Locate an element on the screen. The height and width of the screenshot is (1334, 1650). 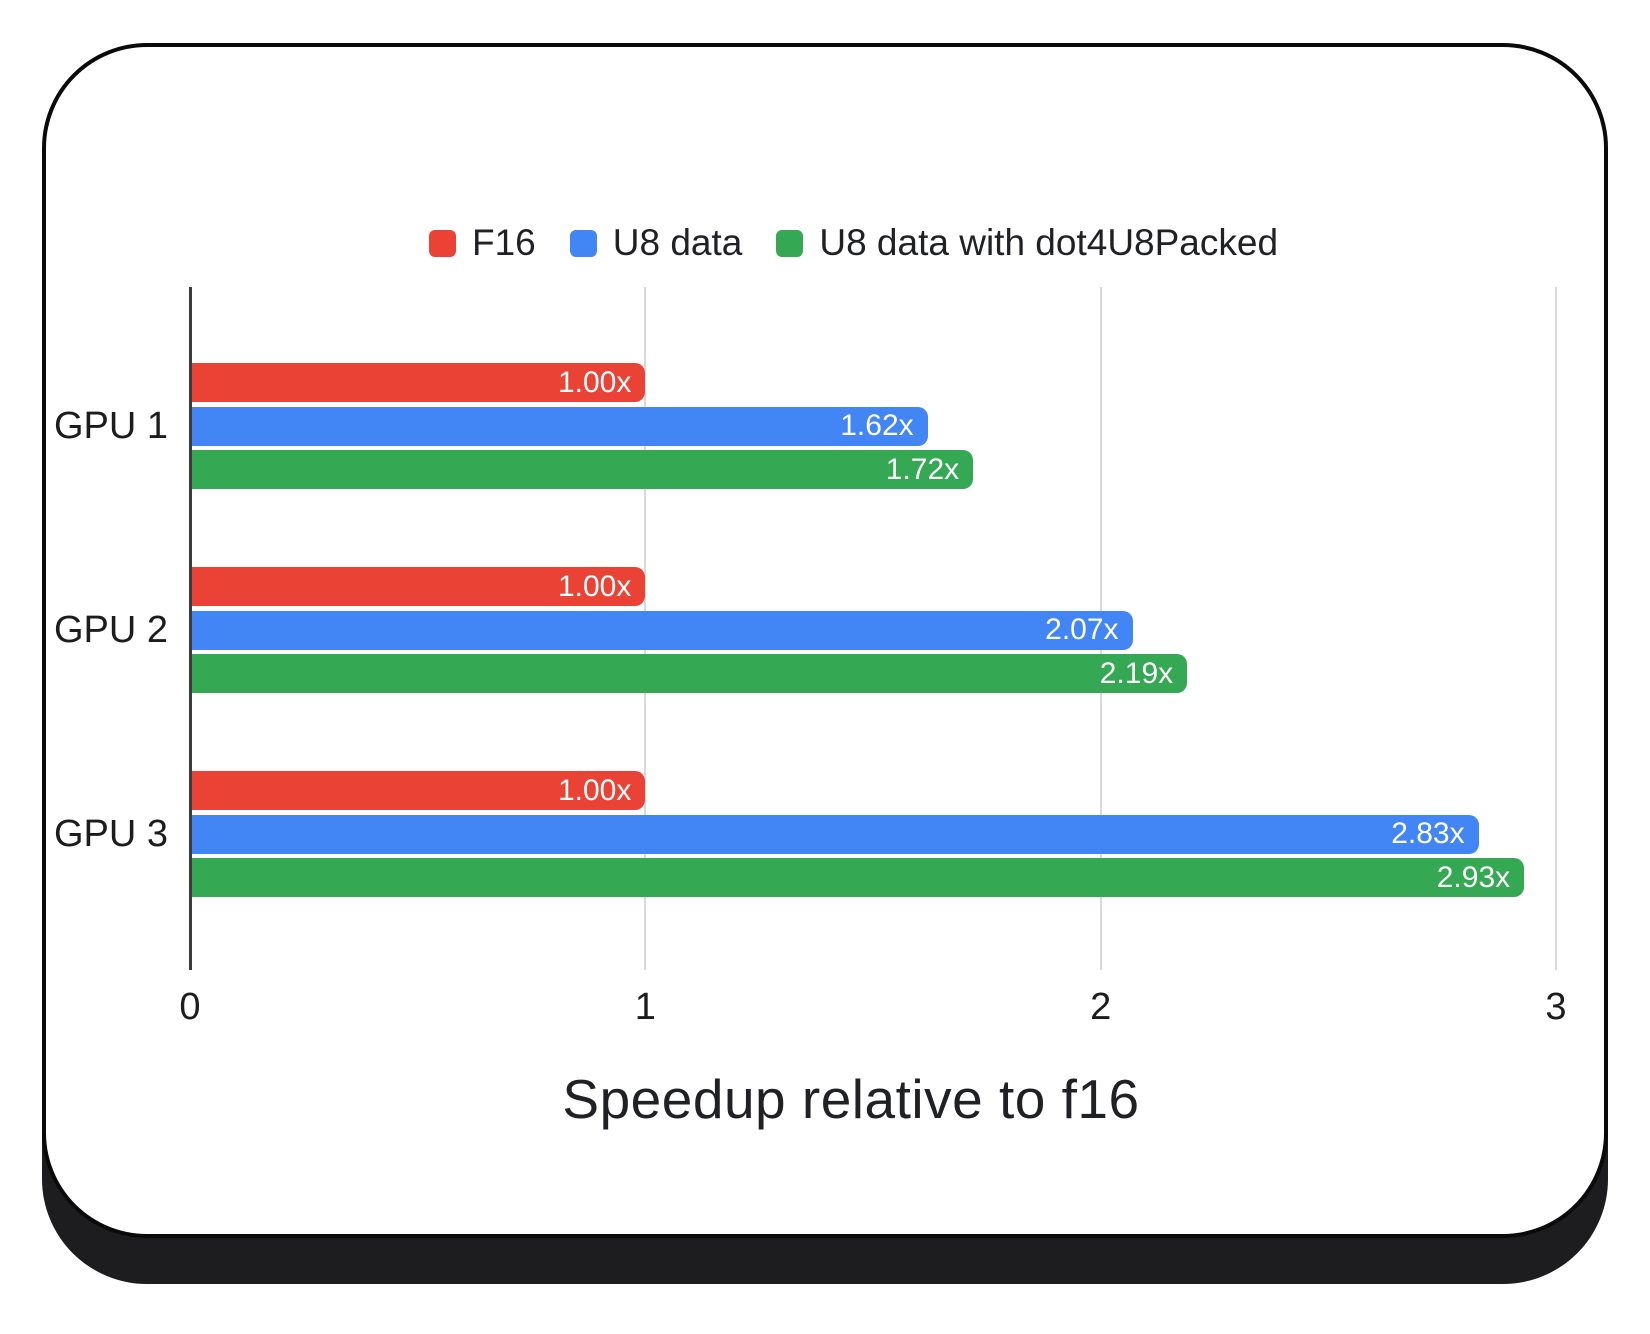
x-tick-label-3: 3 is located at coordinates (1556, 1007).